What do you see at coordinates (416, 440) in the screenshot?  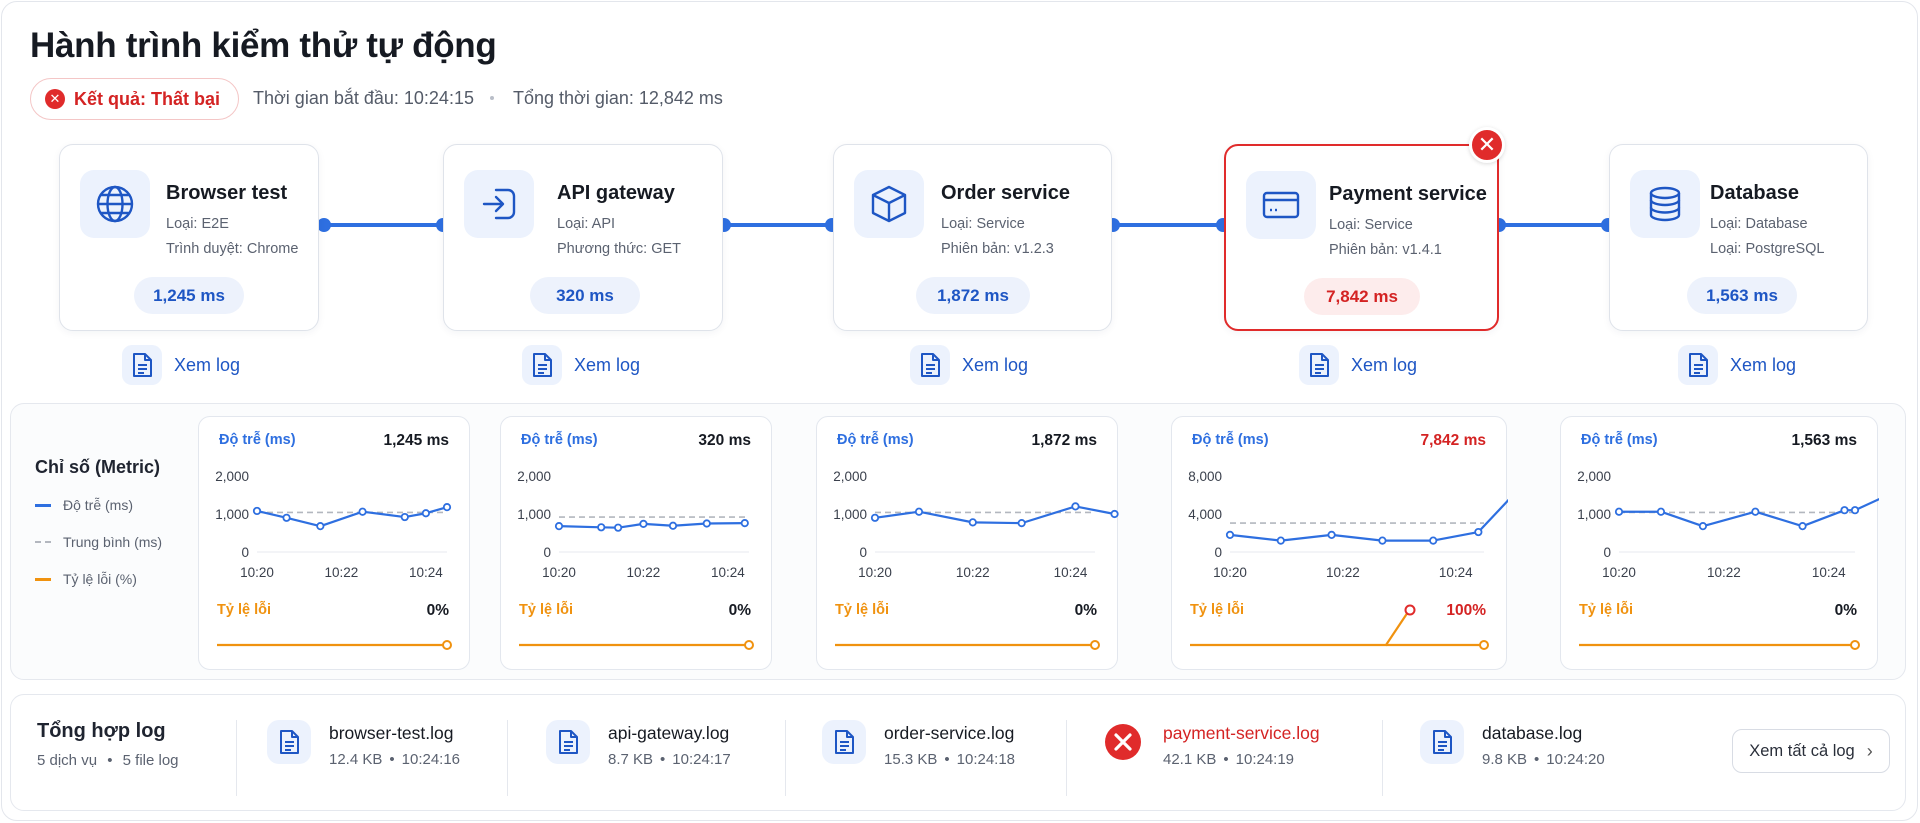 I see `latency-value: 1,245 ms` at bounding box center [416, 440].